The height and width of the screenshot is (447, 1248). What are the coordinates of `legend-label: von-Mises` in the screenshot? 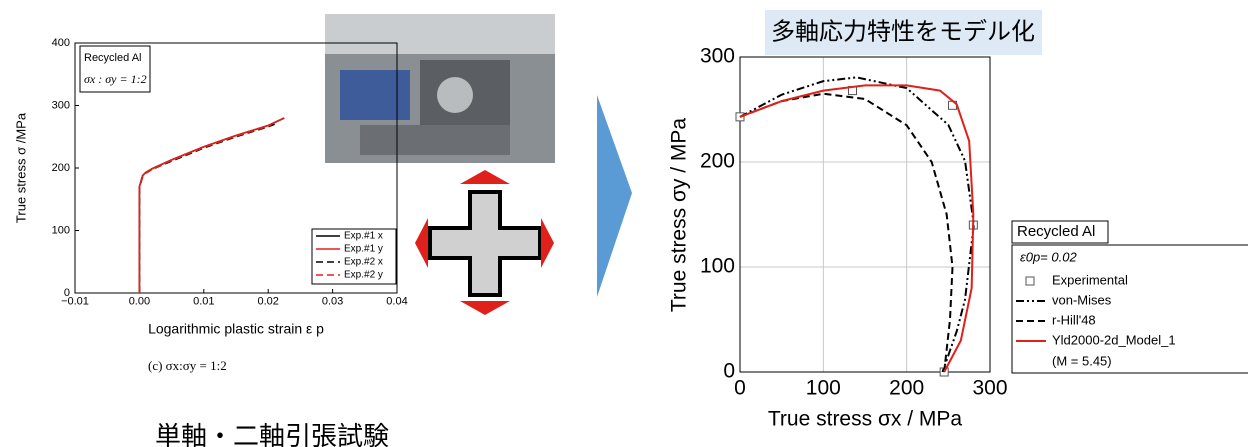 It's located at (1082, 299).